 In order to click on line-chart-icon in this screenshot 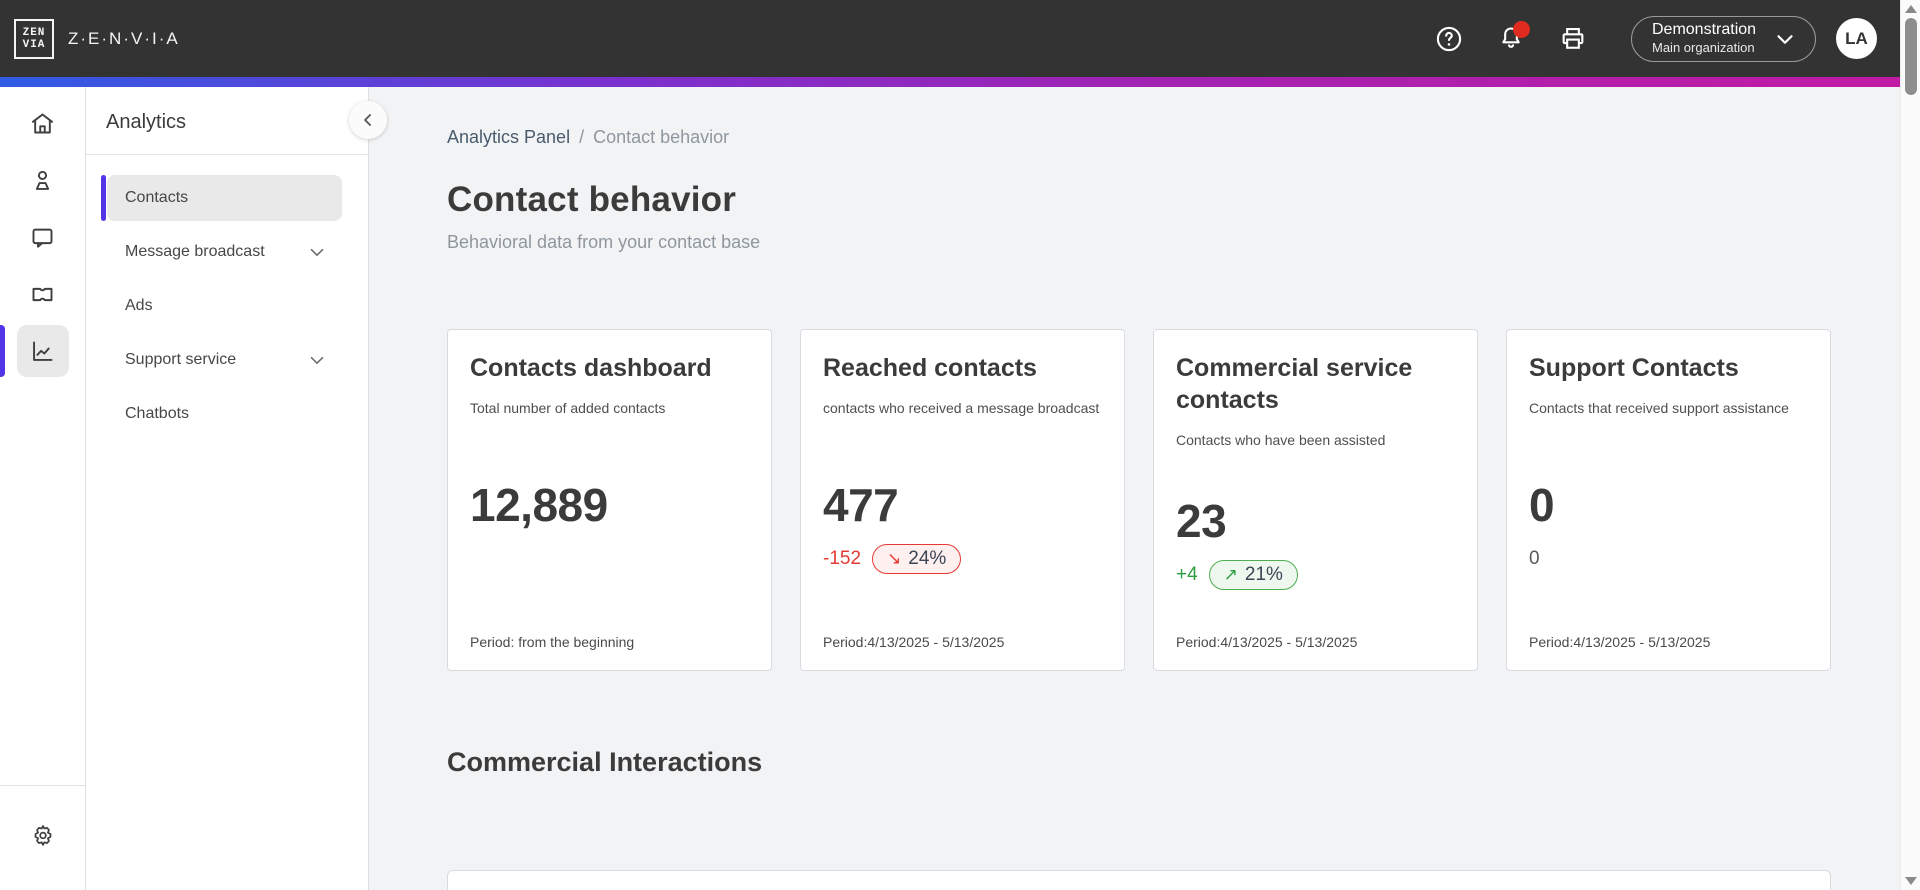, I will do `click(43, 351)`.